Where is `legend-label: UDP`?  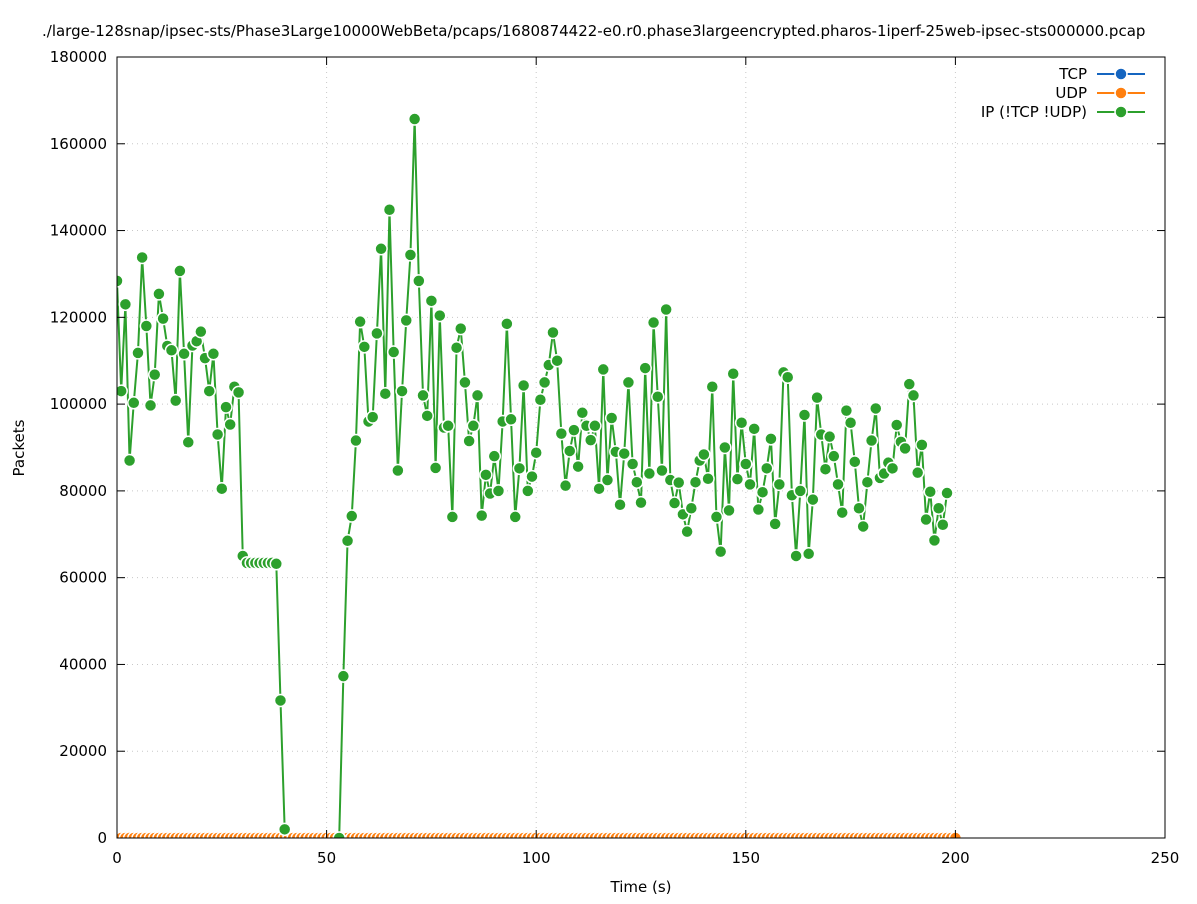 legend-label: UDP is located at coordinates (1071, 93).